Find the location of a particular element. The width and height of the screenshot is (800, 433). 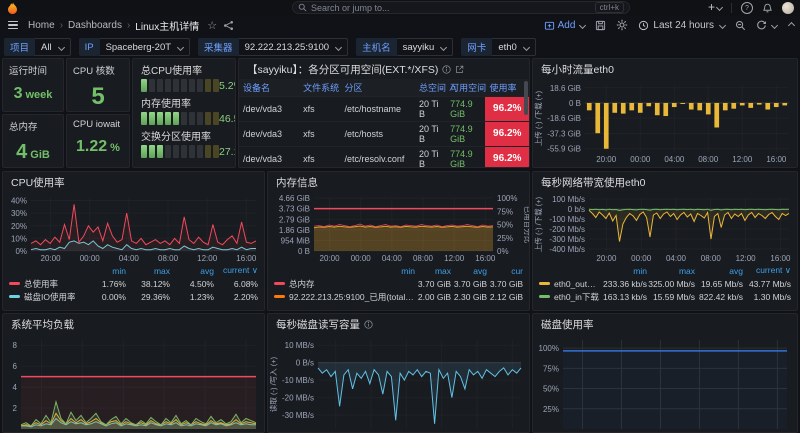

legend-value: 43.77 Mb/s is located at coordinates (769, 283).